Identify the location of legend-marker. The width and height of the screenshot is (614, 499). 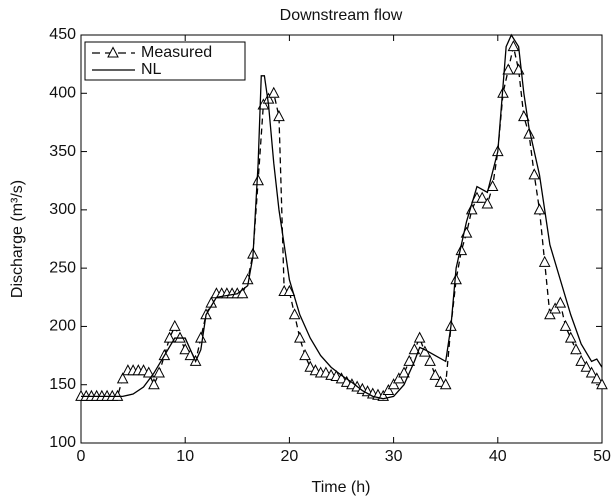
(113, 52).